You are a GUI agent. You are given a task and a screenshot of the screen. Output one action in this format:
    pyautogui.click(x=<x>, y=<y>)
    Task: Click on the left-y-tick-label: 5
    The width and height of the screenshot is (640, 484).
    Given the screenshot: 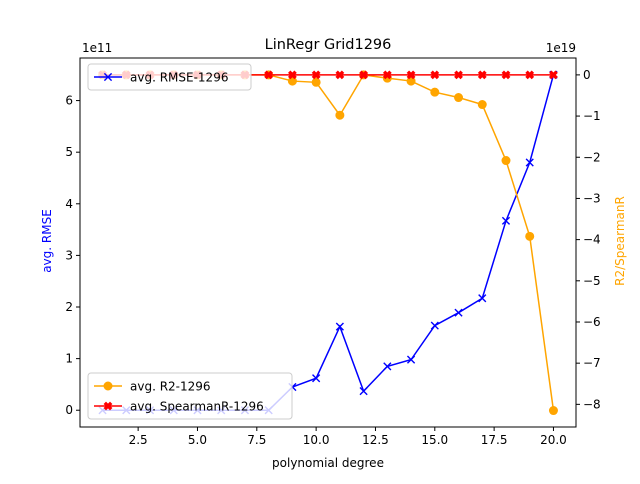 What is the action you would take?
    pyautogui.click(x=69, y=152)
    